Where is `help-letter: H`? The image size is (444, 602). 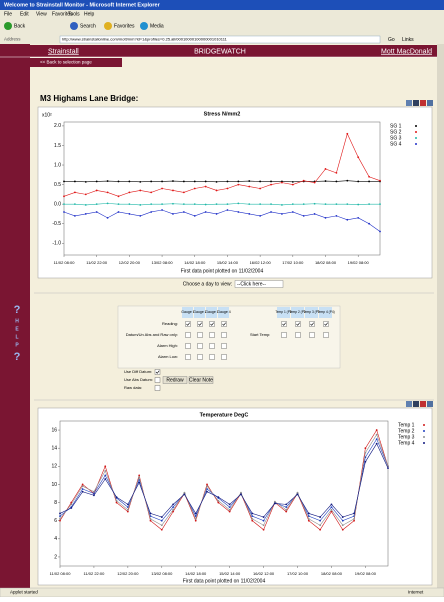
help-letter: H is located at coordinates (17, 321).